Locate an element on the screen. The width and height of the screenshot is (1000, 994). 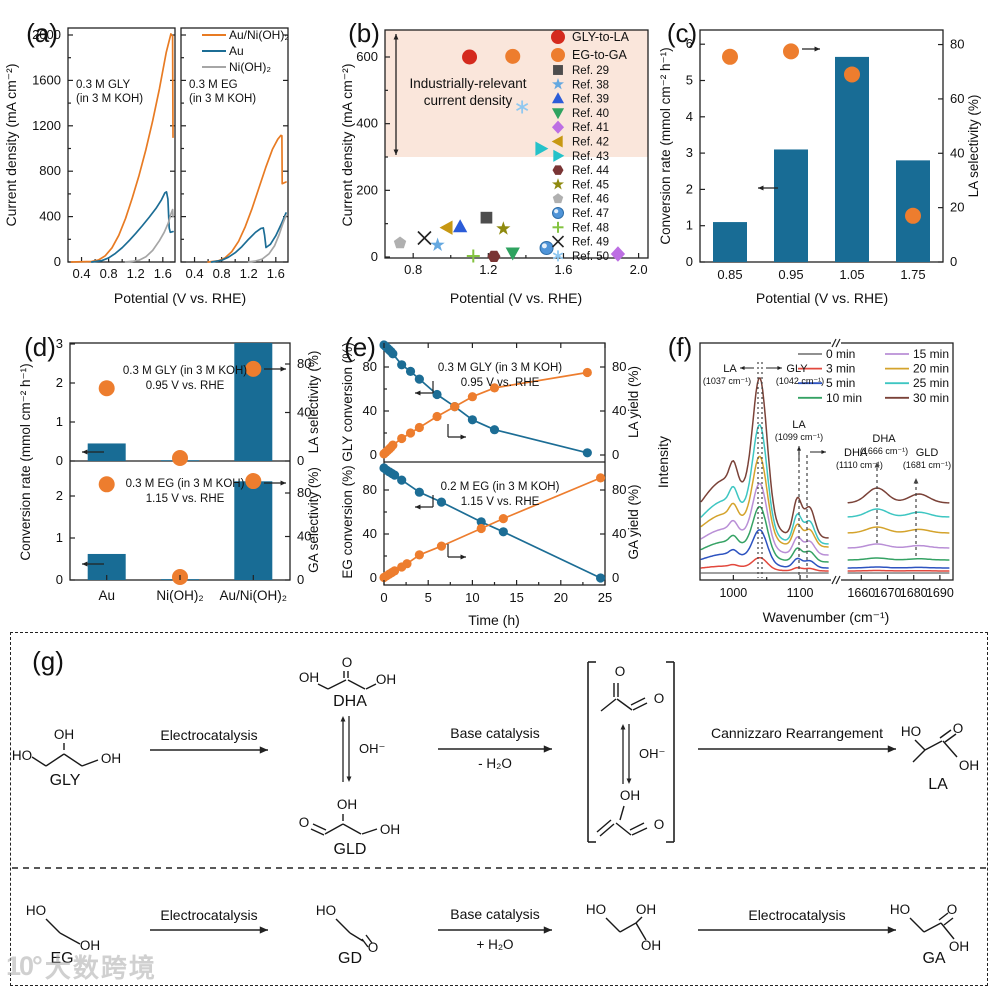
y-tick-label: 80 is located at coordinates (370, 489).